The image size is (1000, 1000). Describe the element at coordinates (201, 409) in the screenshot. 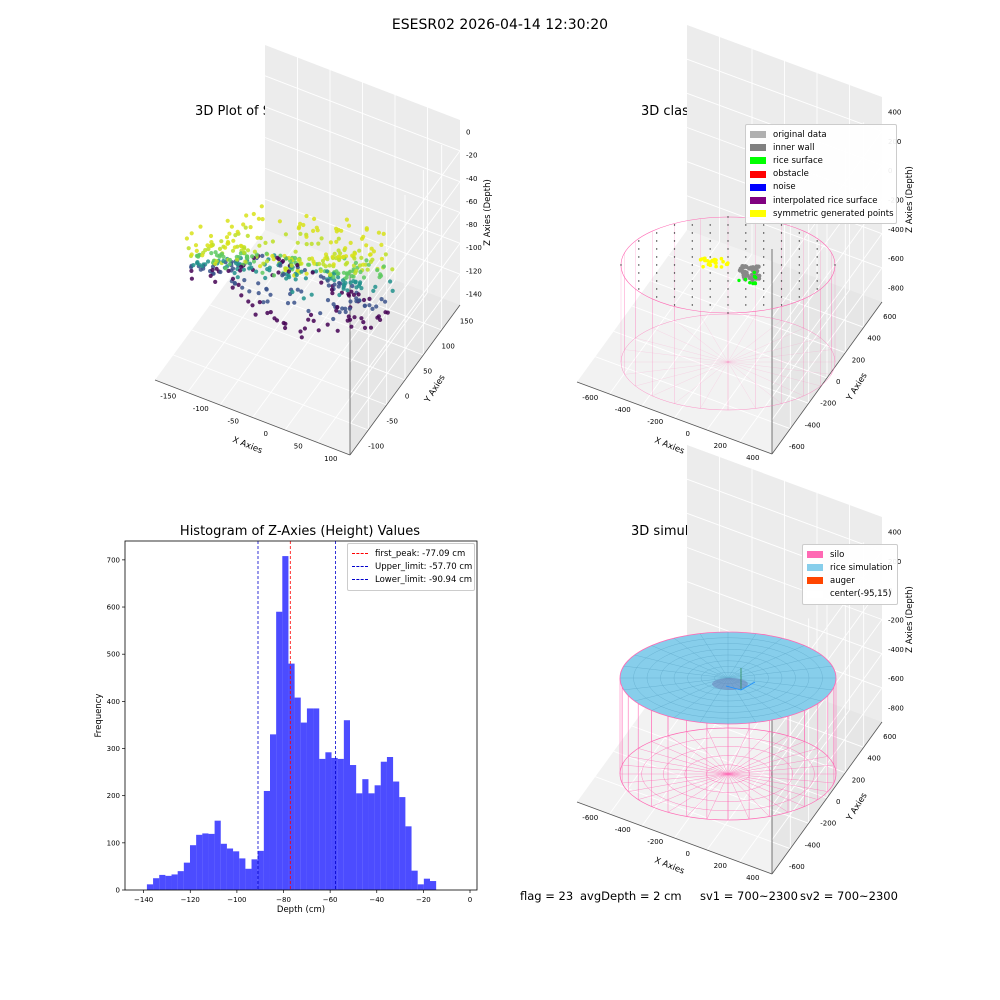

I see `x-tick-label: -100` at that location.